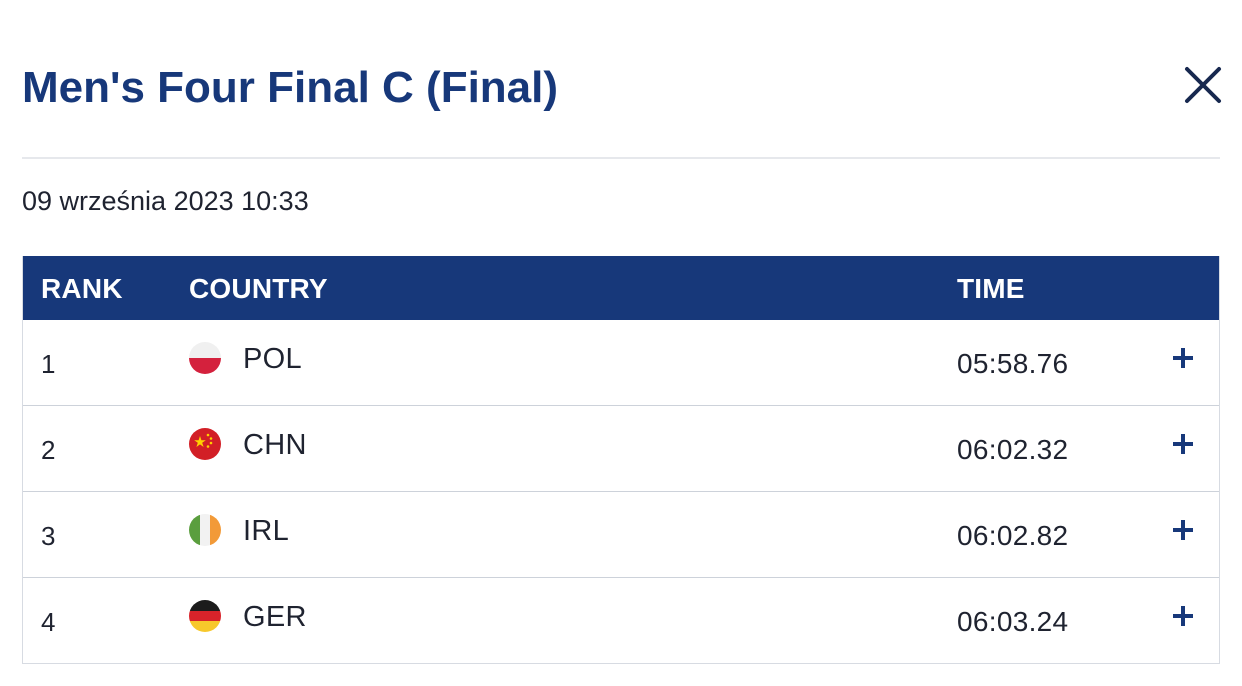  I want to click on rank-cell: 2, so click(48, 450).